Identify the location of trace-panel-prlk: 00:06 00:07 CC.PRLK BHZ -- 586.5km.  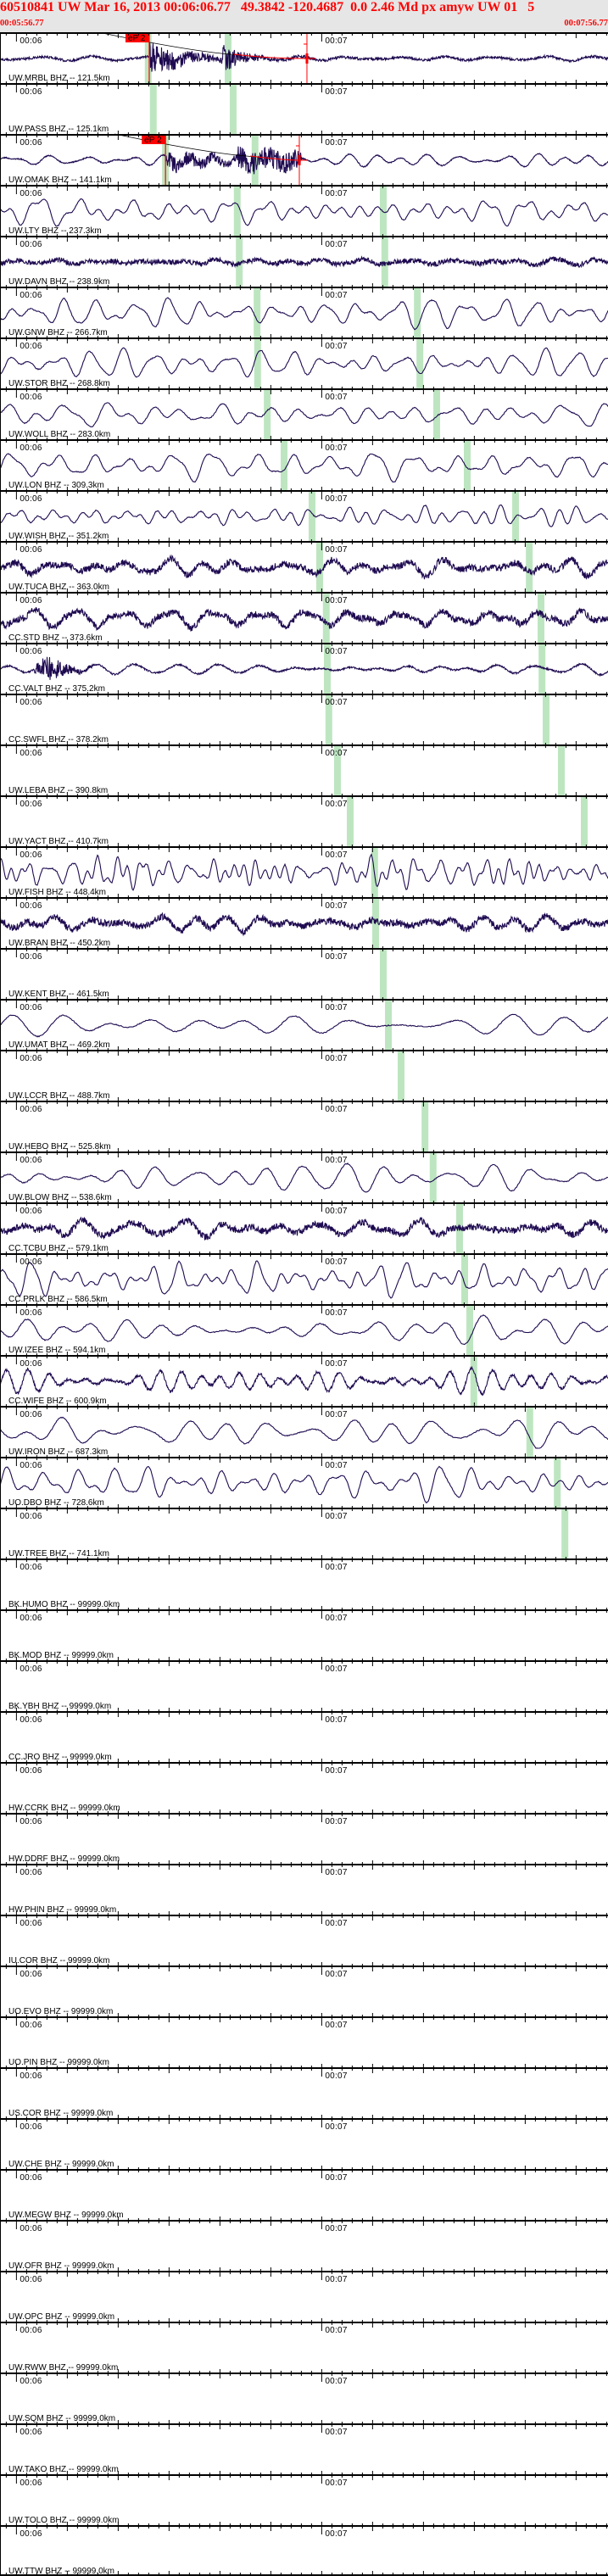
(304, 1277).